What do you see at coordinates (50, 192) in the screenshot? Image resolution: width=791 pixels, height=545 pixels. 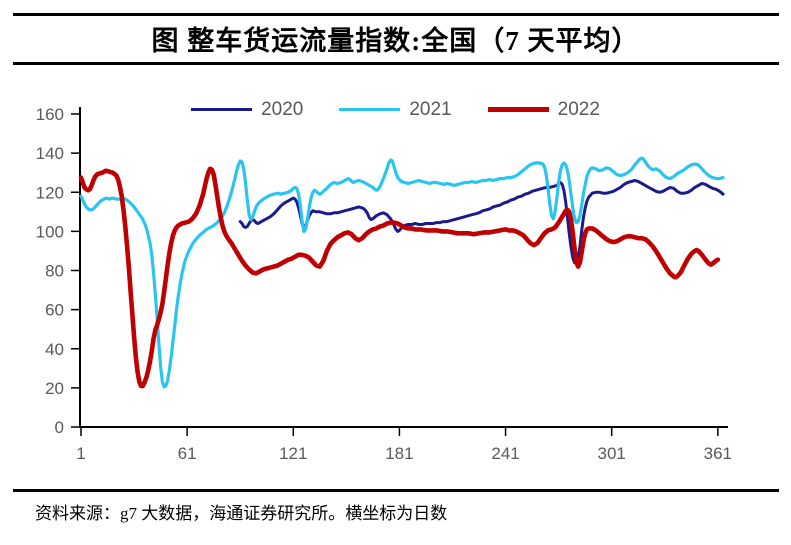 I see `y-tick-label: 120` at bounding box center [50, 192].